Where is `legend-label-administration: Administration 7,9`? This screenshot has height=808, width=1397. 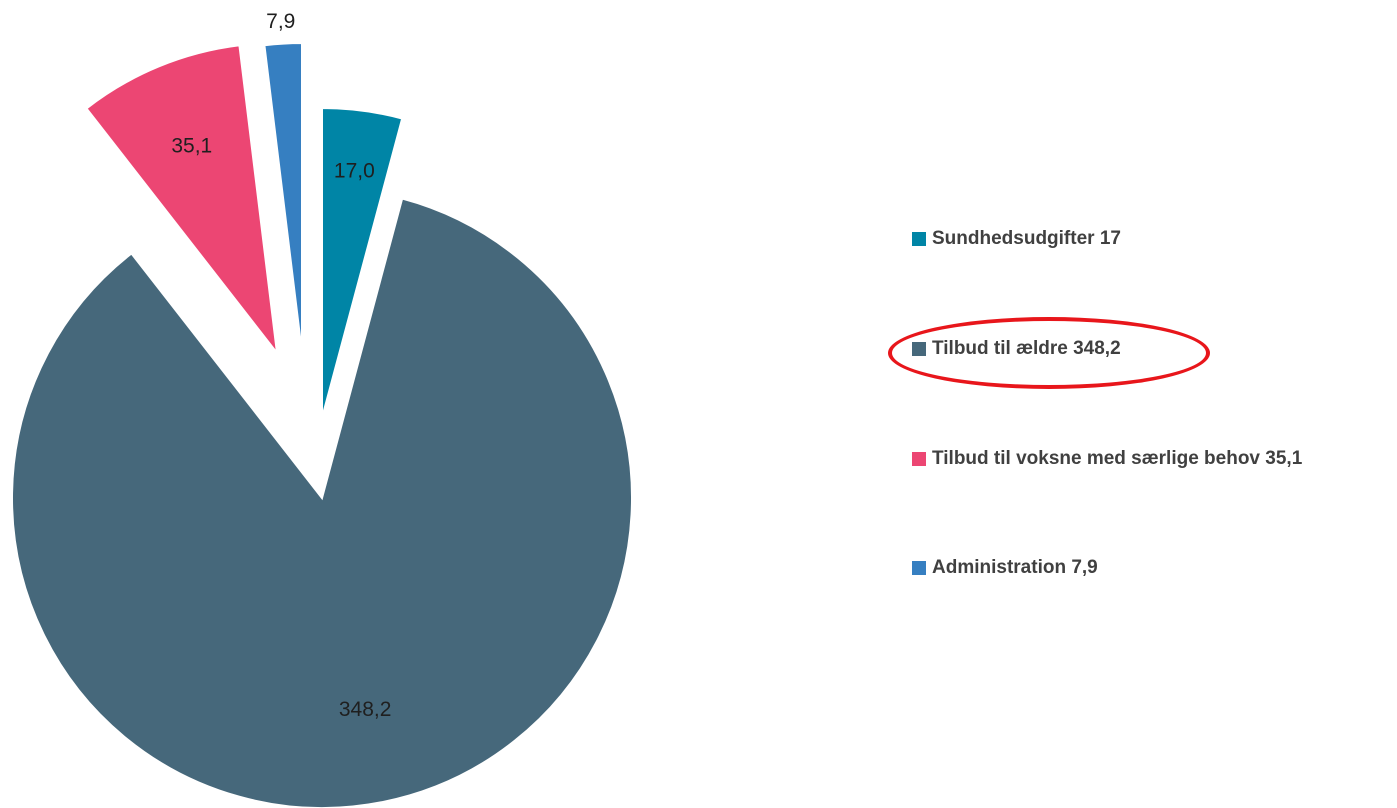 legend-label-administration: Administration 7,9 is located at coordinates (1015, 567).